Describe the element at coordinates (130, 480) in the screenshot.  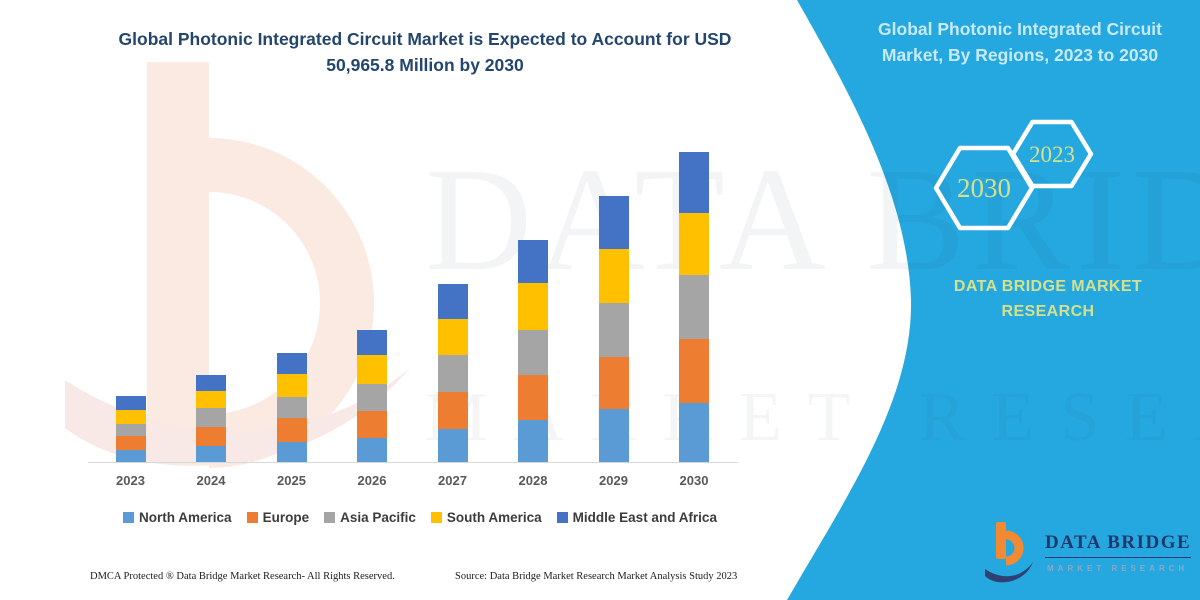
I see `x-tick-2023: 2023` at that location.